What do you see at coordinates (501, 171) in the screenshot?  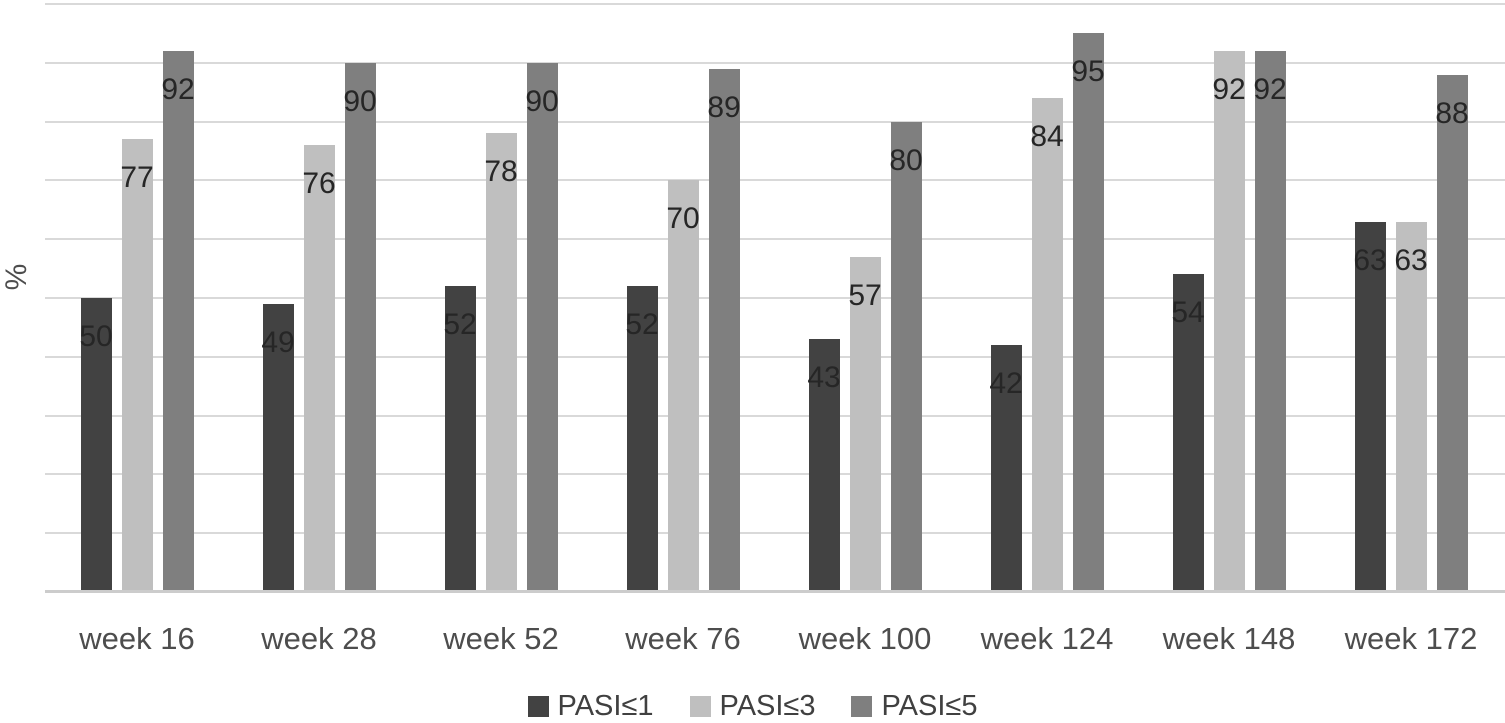 I see `bar-value-label: 78` at bounding box center [501, 171].